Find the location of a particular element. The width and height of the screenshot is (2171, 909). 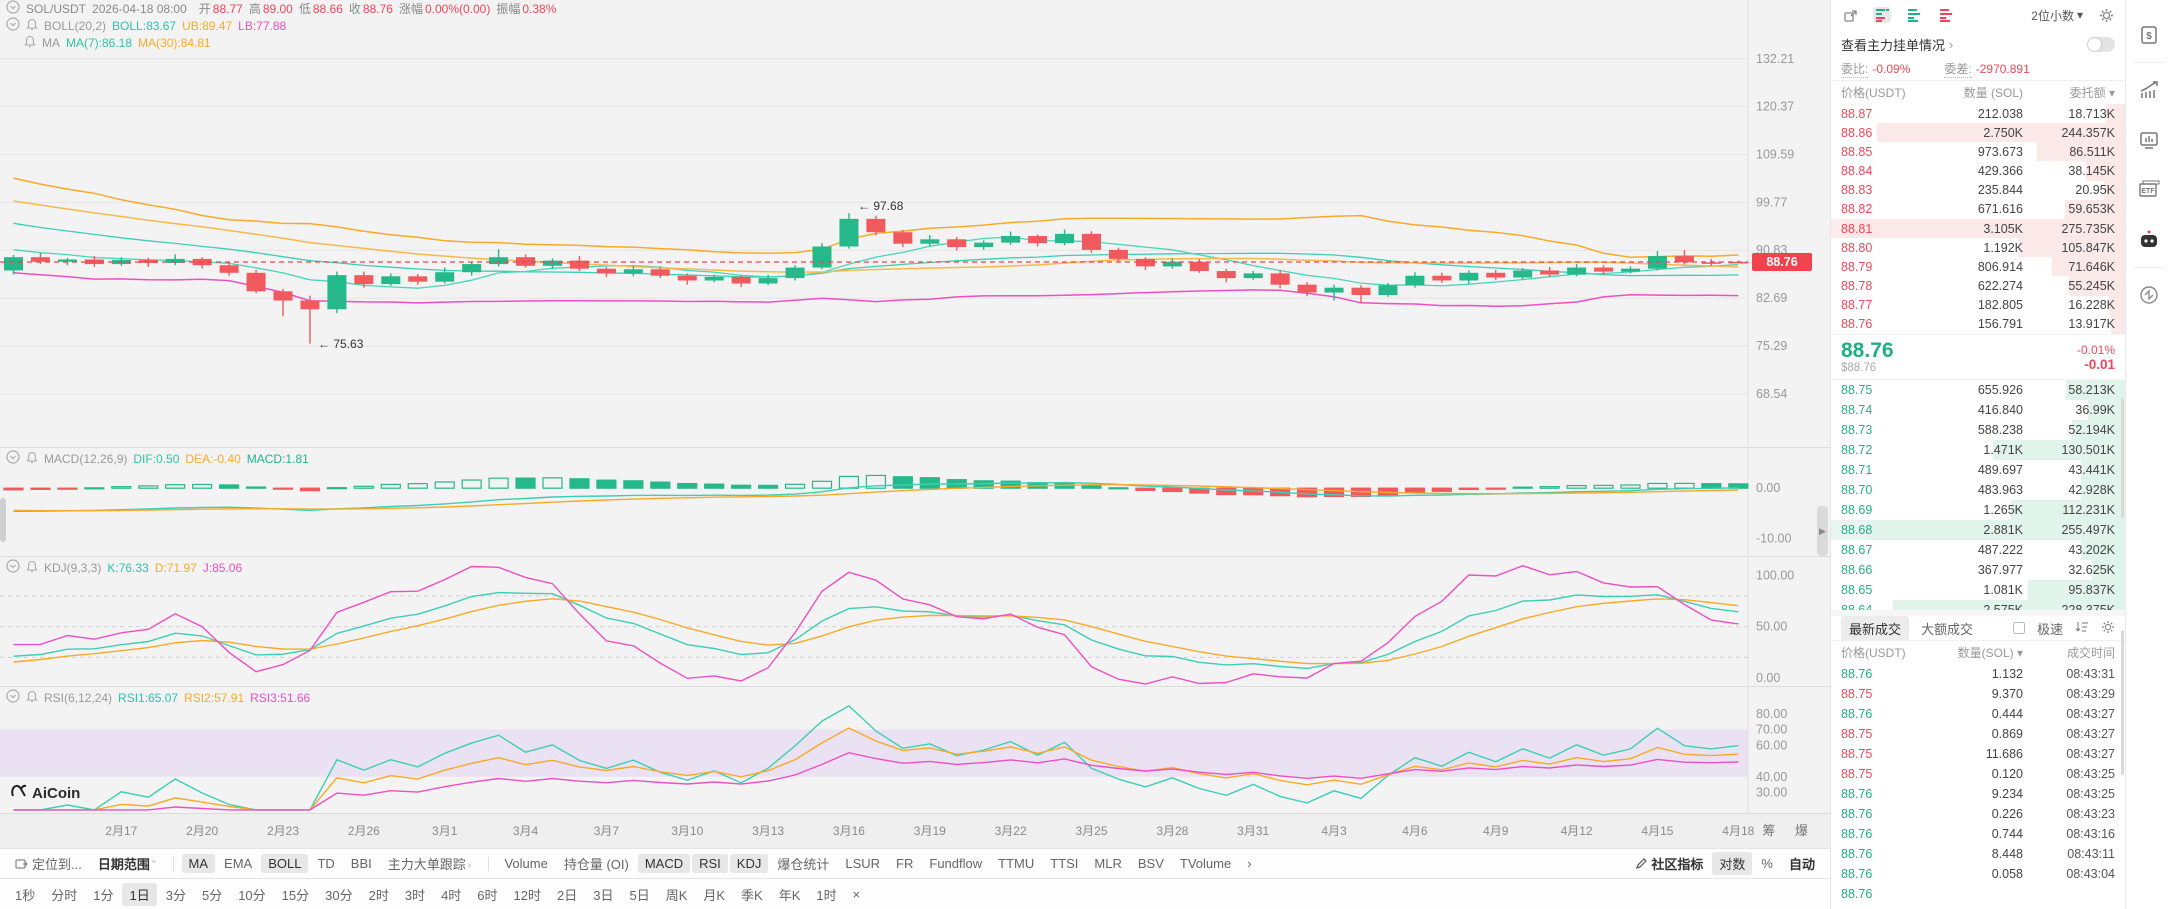

timeframe-btn-5日: 5日 is located at coordinates (639, 894).